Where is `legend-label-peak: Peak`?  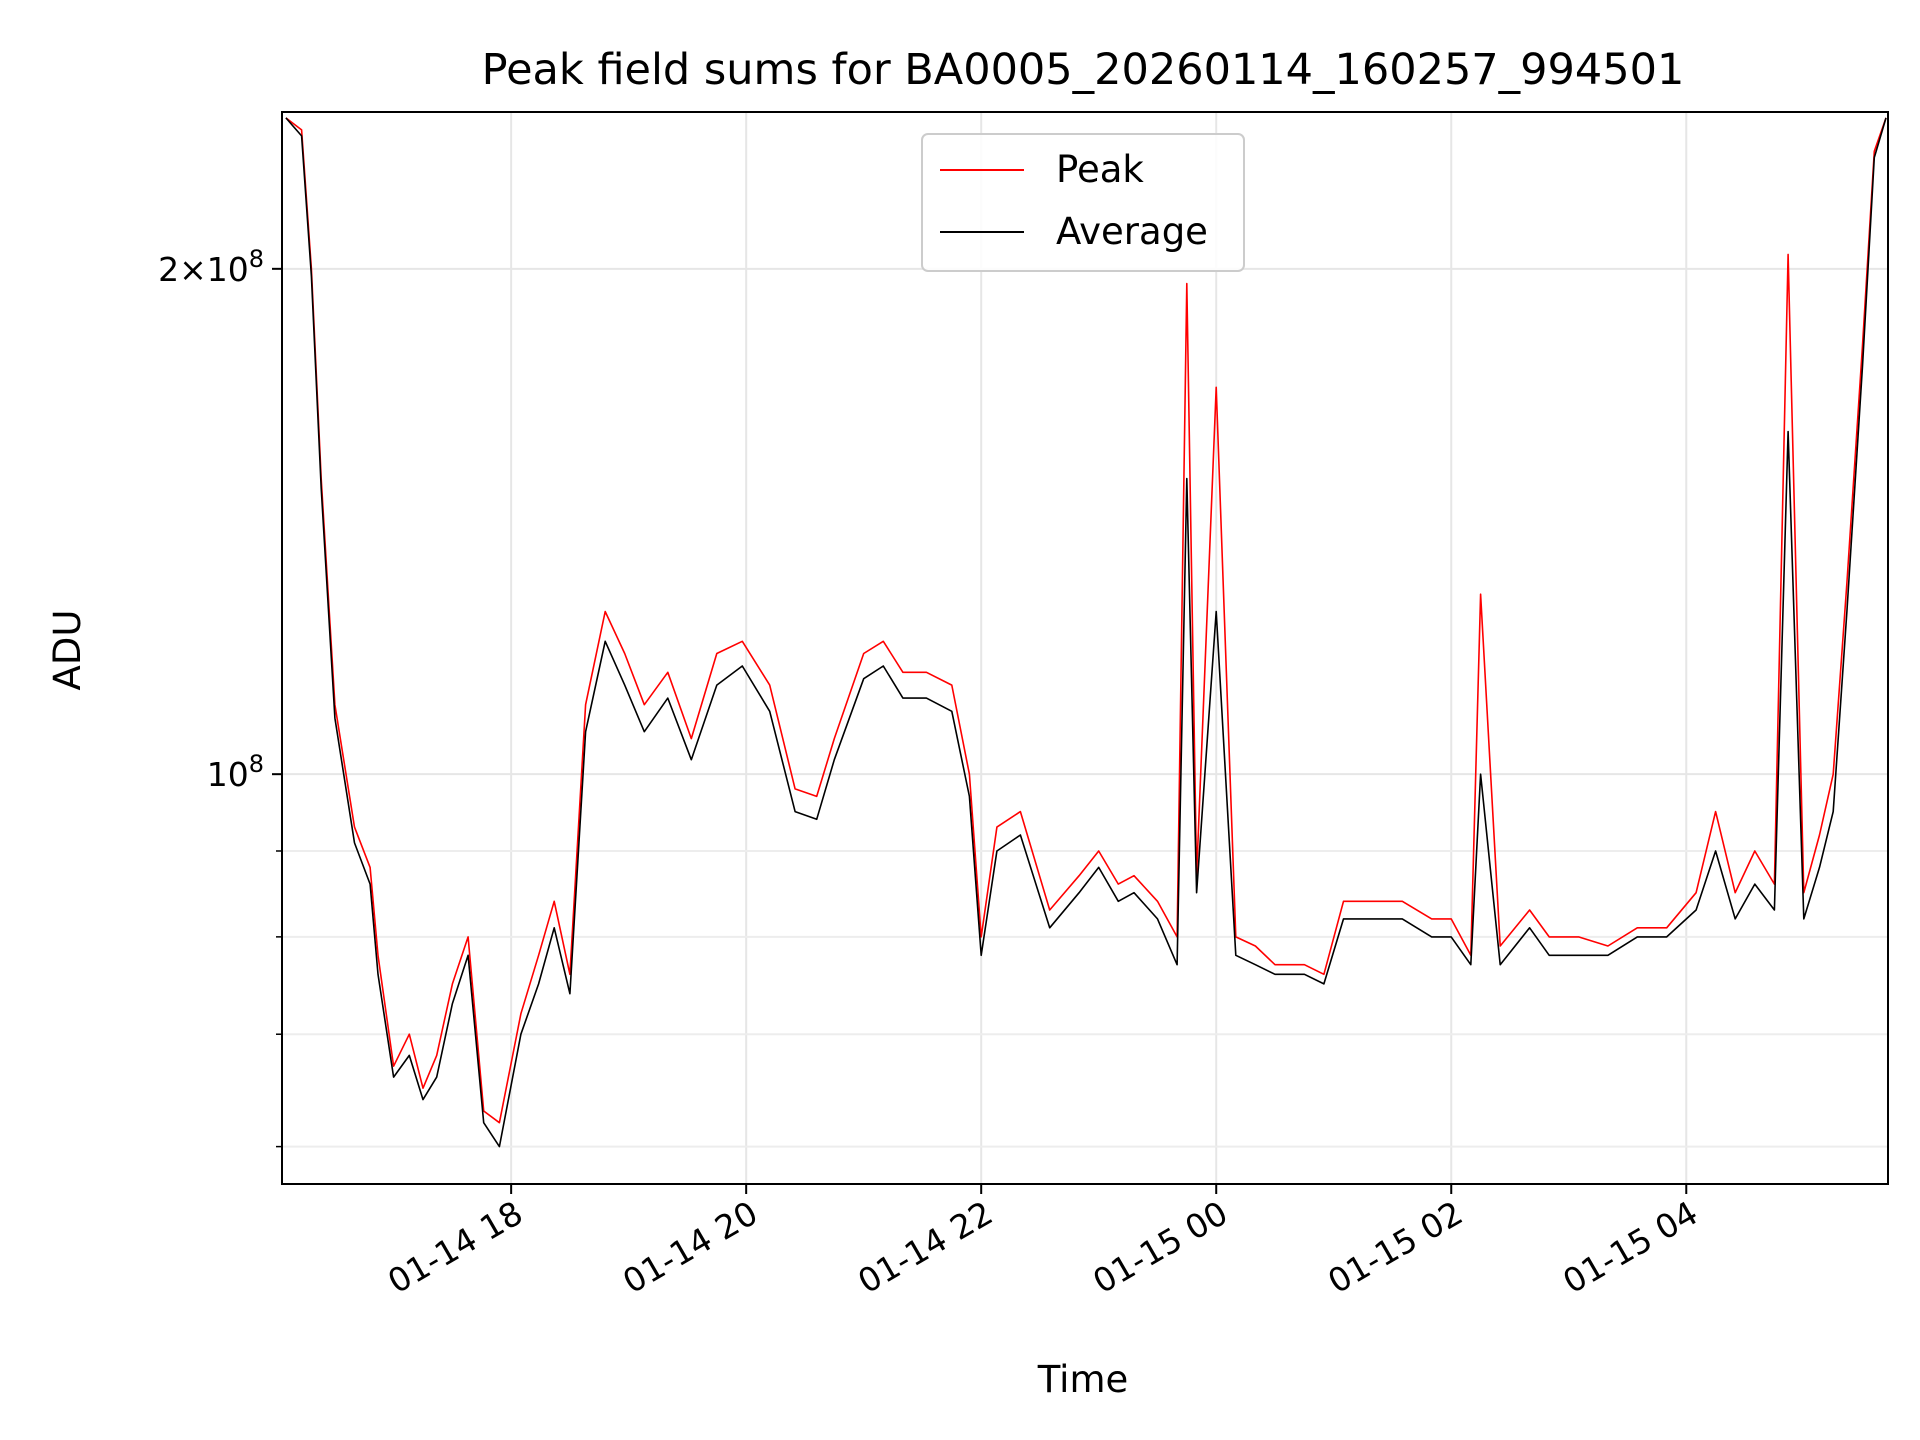 legend-label-peak: Peak is located at coordinates (1100, 169).